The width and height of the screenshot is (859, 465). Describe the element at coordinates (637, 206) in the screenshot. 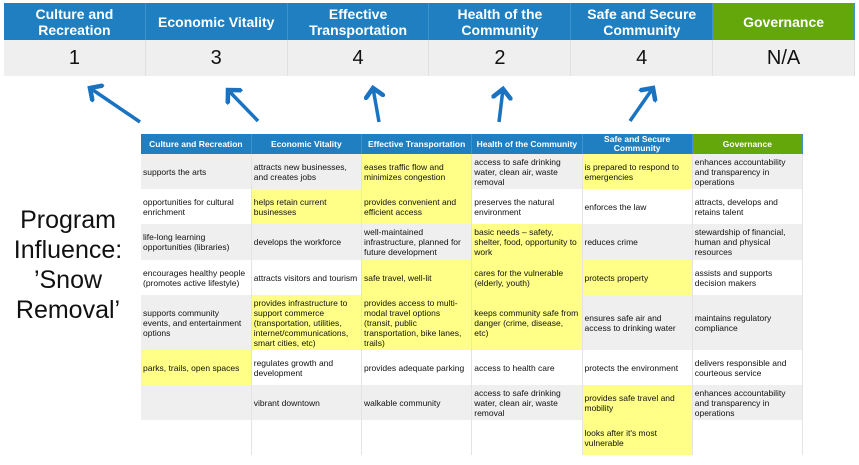

I see `table-cell: enforces the law` at that location.